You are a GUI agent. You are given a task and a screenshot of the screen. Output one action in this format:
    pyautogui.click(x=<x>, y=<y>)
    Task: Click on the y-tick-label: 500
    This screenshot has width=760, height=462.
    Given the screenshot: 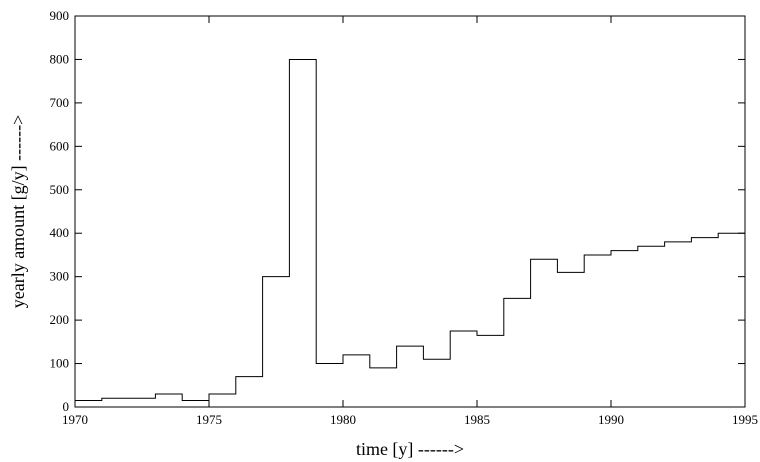 What is the action you would take?
    pyautogui.click(x=60, y=189)
    